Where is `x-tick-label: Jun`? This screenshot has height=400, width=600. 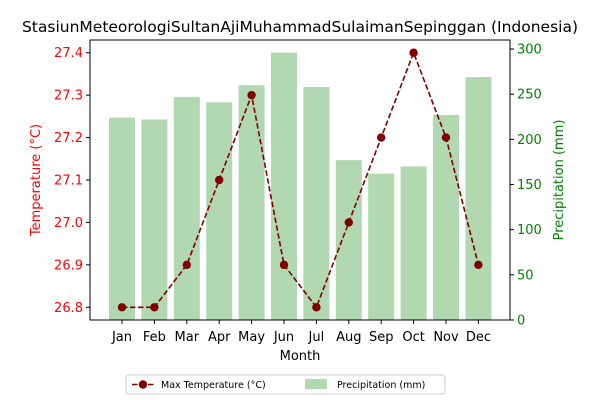
x-tick-label: Jun is located at coordinates (283, 337).